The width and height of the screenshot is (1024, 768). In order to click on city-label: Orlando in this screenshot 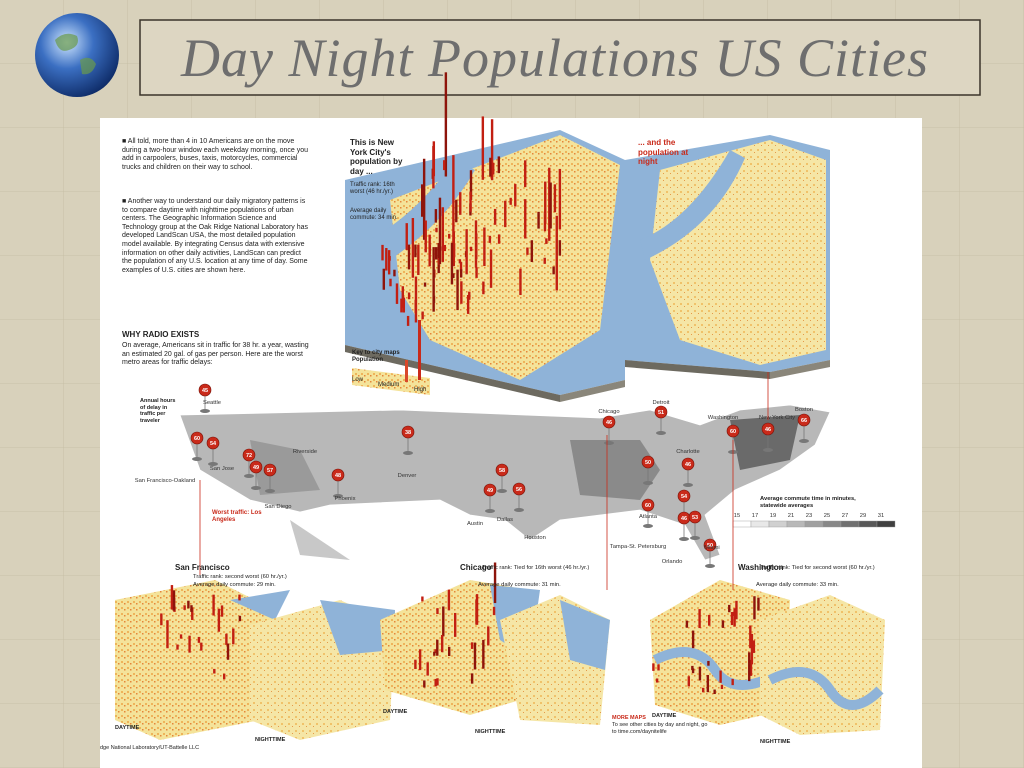, I will do `click(672, 562)`.